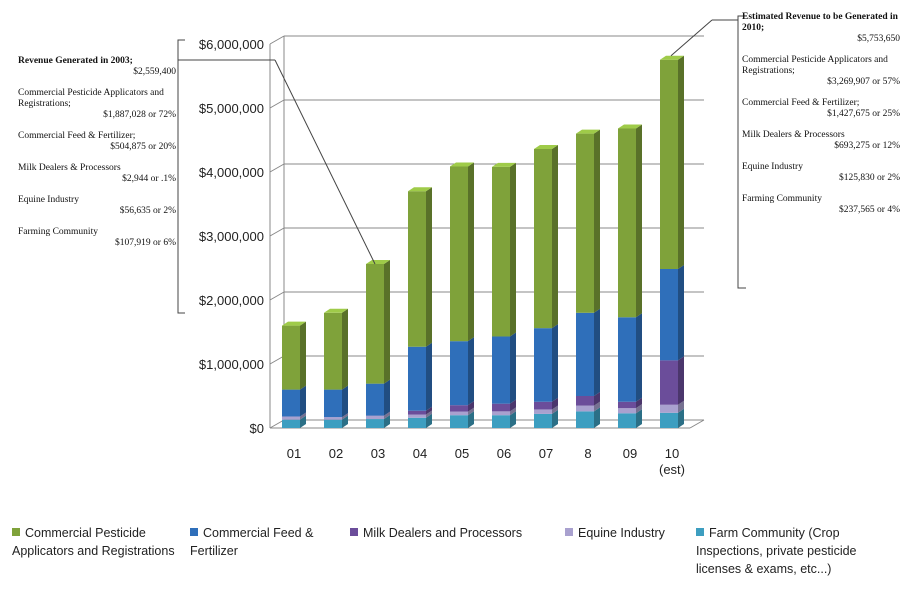  What do you see at coordinates (181, 176) in the screenshot?
I see `bracket-left` at bounding box center [181, 176].